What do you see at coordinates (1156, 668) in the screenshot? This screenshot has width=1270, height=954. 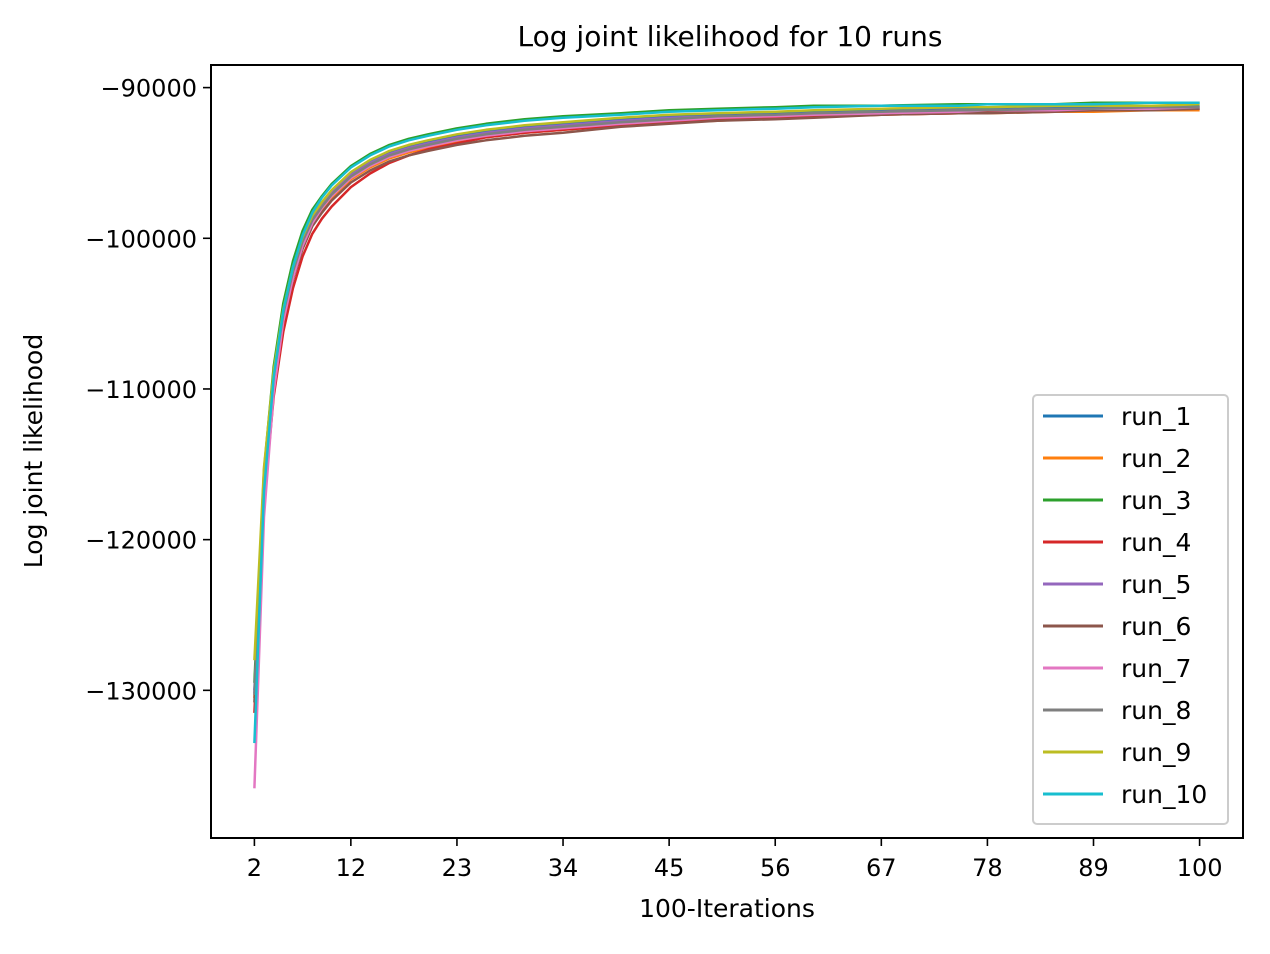 I see `legend-label-run_7: run_7` at bounding box center [1156, 668].